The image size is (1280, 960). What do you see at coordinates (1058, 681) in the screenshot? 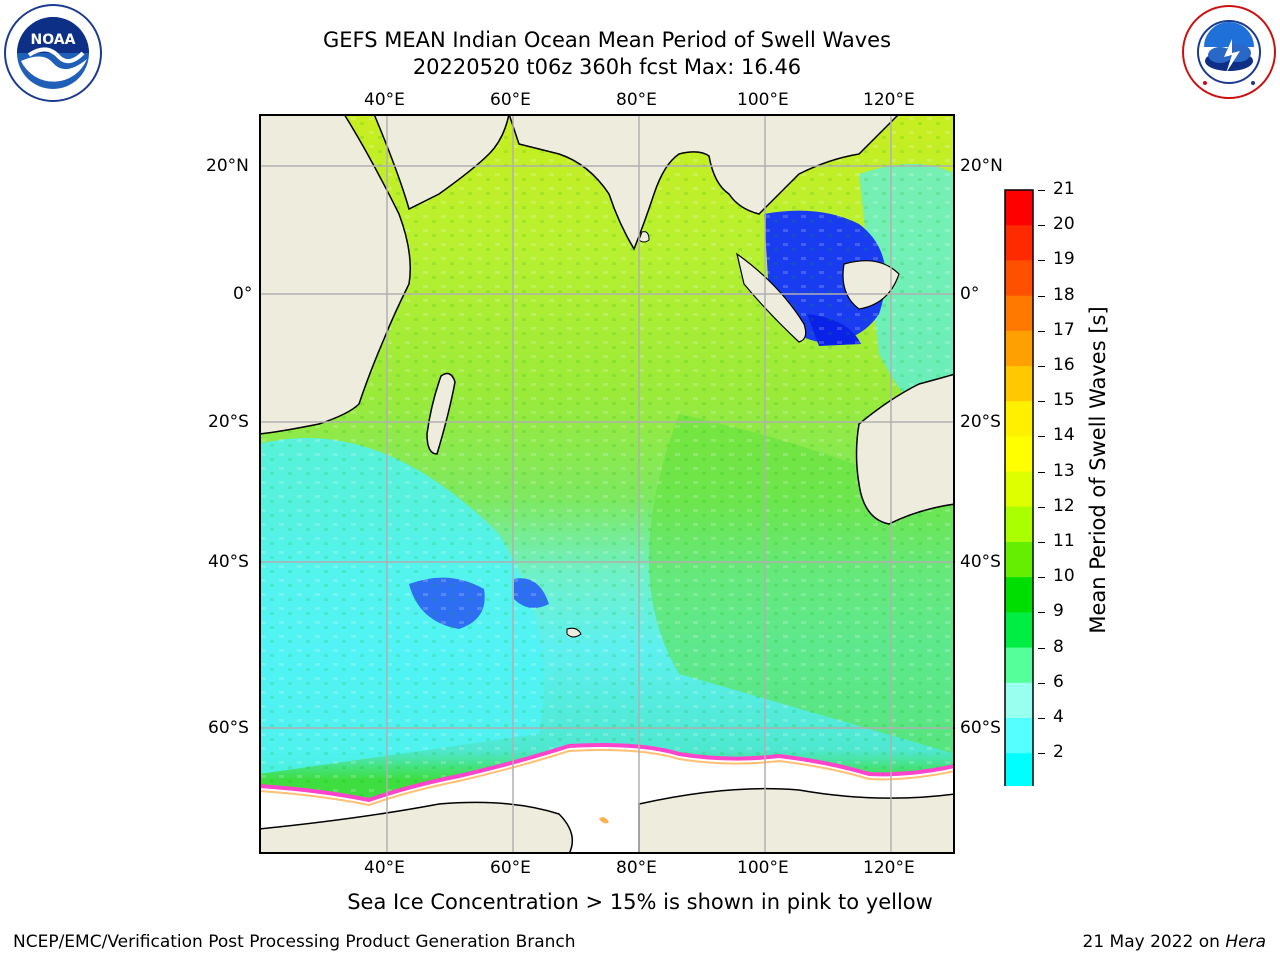
I see `colorbar-tick-label: 6` at bounding box center [1058, 681].